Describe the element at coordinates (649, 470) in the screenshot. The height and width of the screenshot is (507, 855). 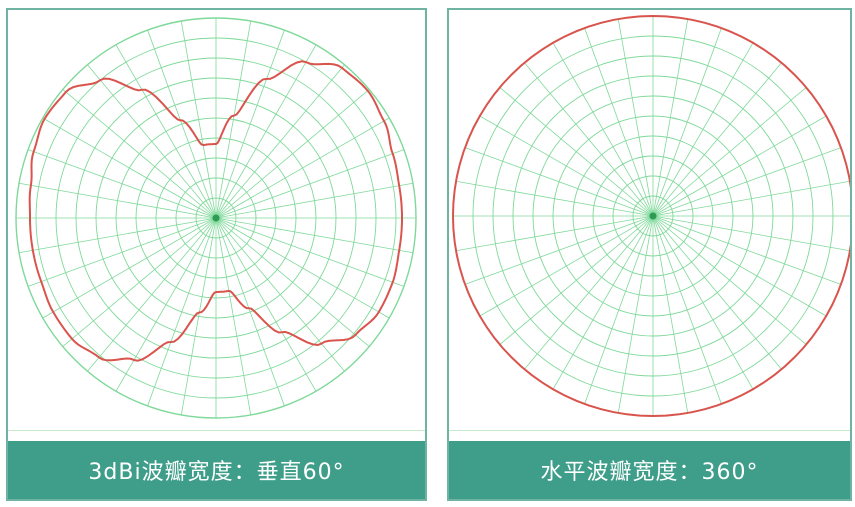
I see `horizontal-caption: 水平波瓣宽度：360°` at that location.